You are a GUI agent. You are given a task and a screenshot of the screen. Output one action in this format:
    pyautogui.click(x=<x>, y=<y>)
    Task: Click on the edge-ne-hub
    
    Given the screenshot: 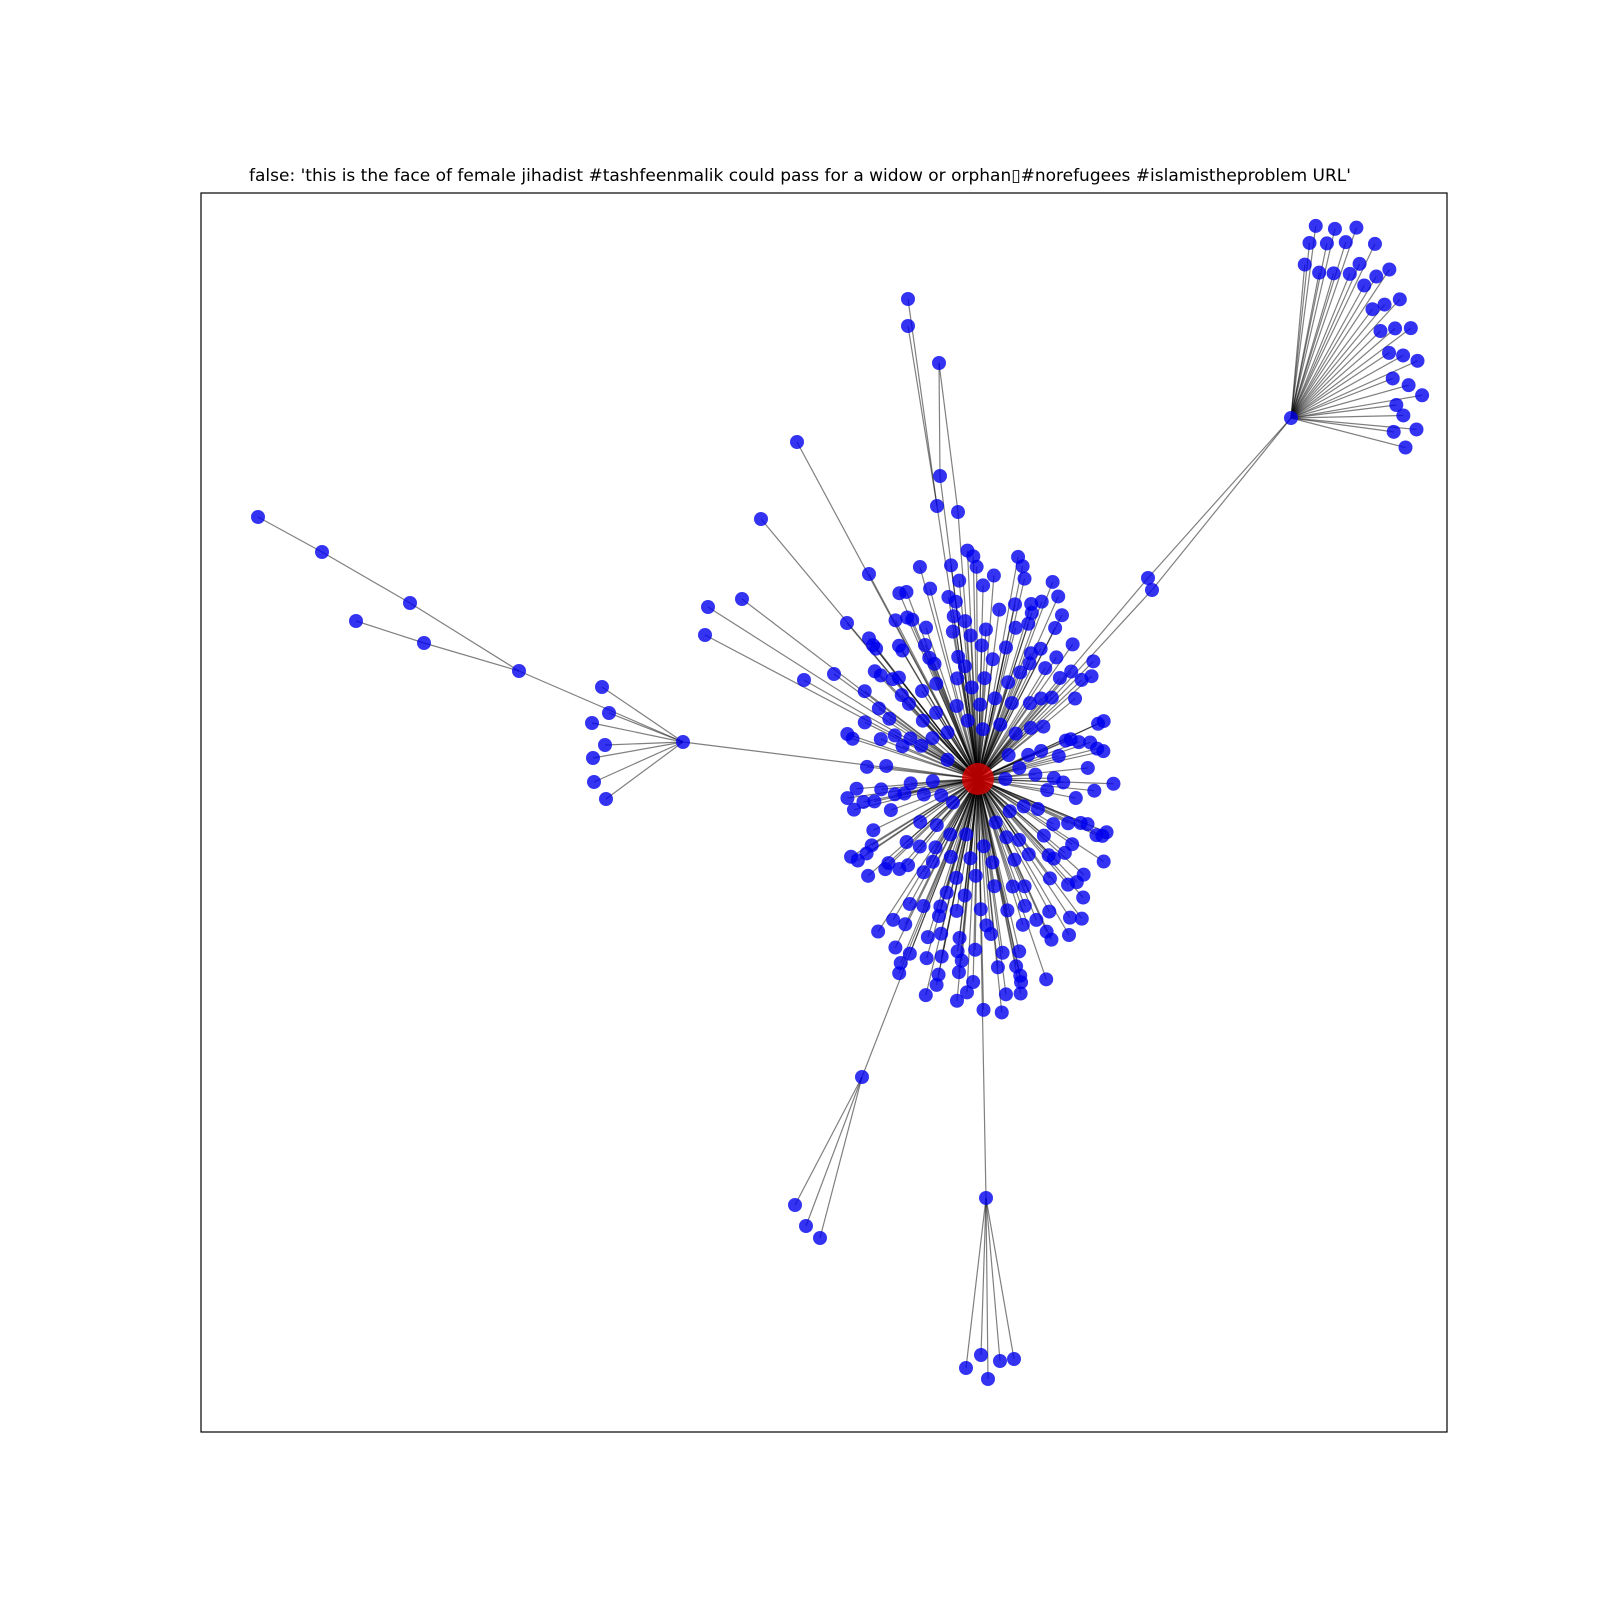 What is the action you would take?
    pyautogui.click(x=1221, y=504)
    